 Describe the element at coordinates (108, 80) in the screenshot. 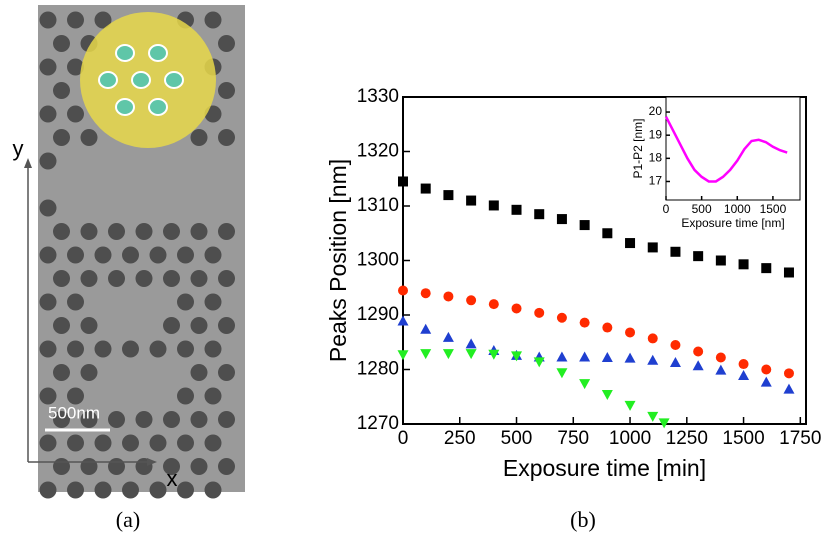

I see `cavity-hole` at that location.